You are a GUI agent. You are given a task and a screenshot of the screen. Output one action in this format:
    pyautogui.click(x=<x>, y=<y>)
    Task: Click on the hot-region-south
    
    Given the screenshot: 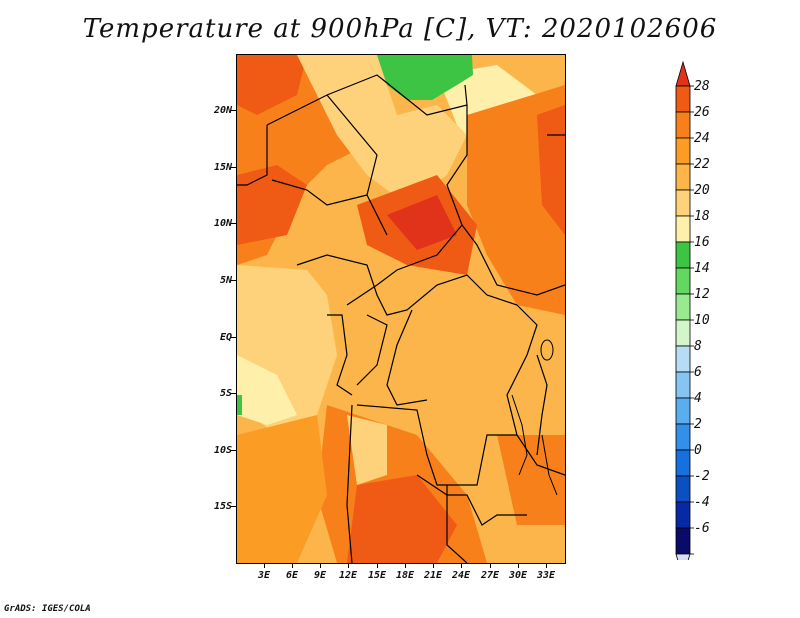 What is the action you would take?
    pyautogui.click(x=402, y=519)
    